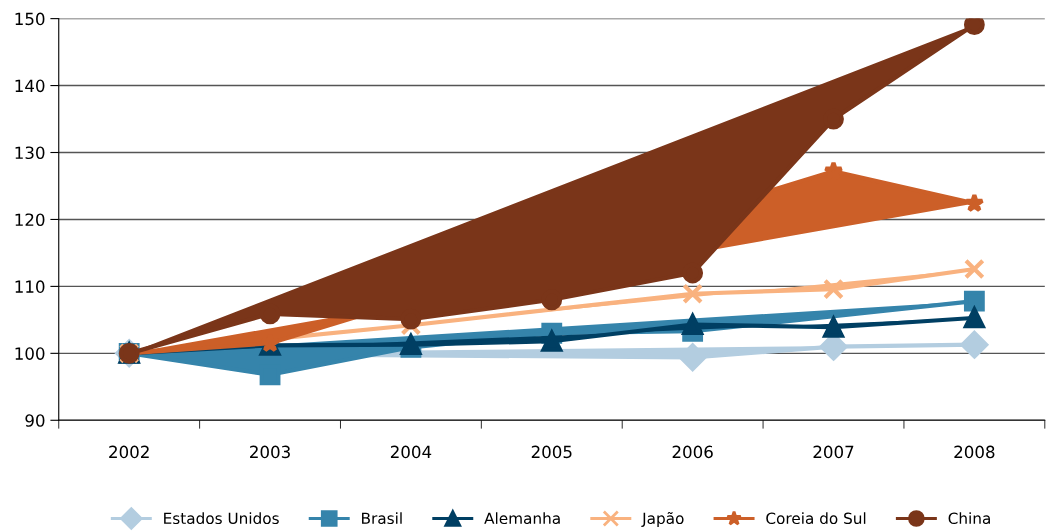 The height and width of the screenshot is (532, 1049). I want to click on x-tick-label: 2003, so click(270, 452).